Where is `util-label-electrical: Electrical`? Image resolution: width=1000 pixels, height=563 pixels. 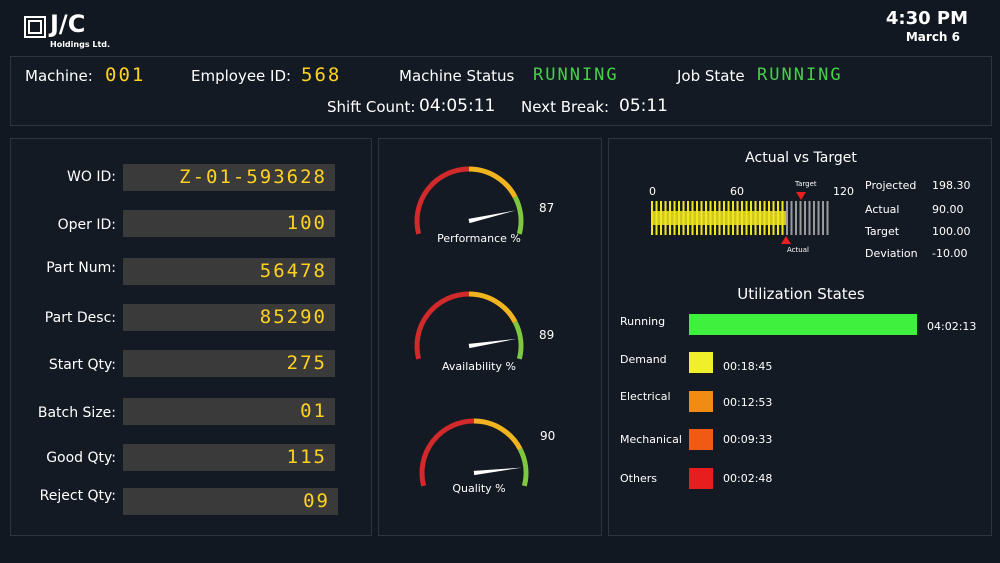 util-label-electrical: Electrical is located at coordinates (645, 396).